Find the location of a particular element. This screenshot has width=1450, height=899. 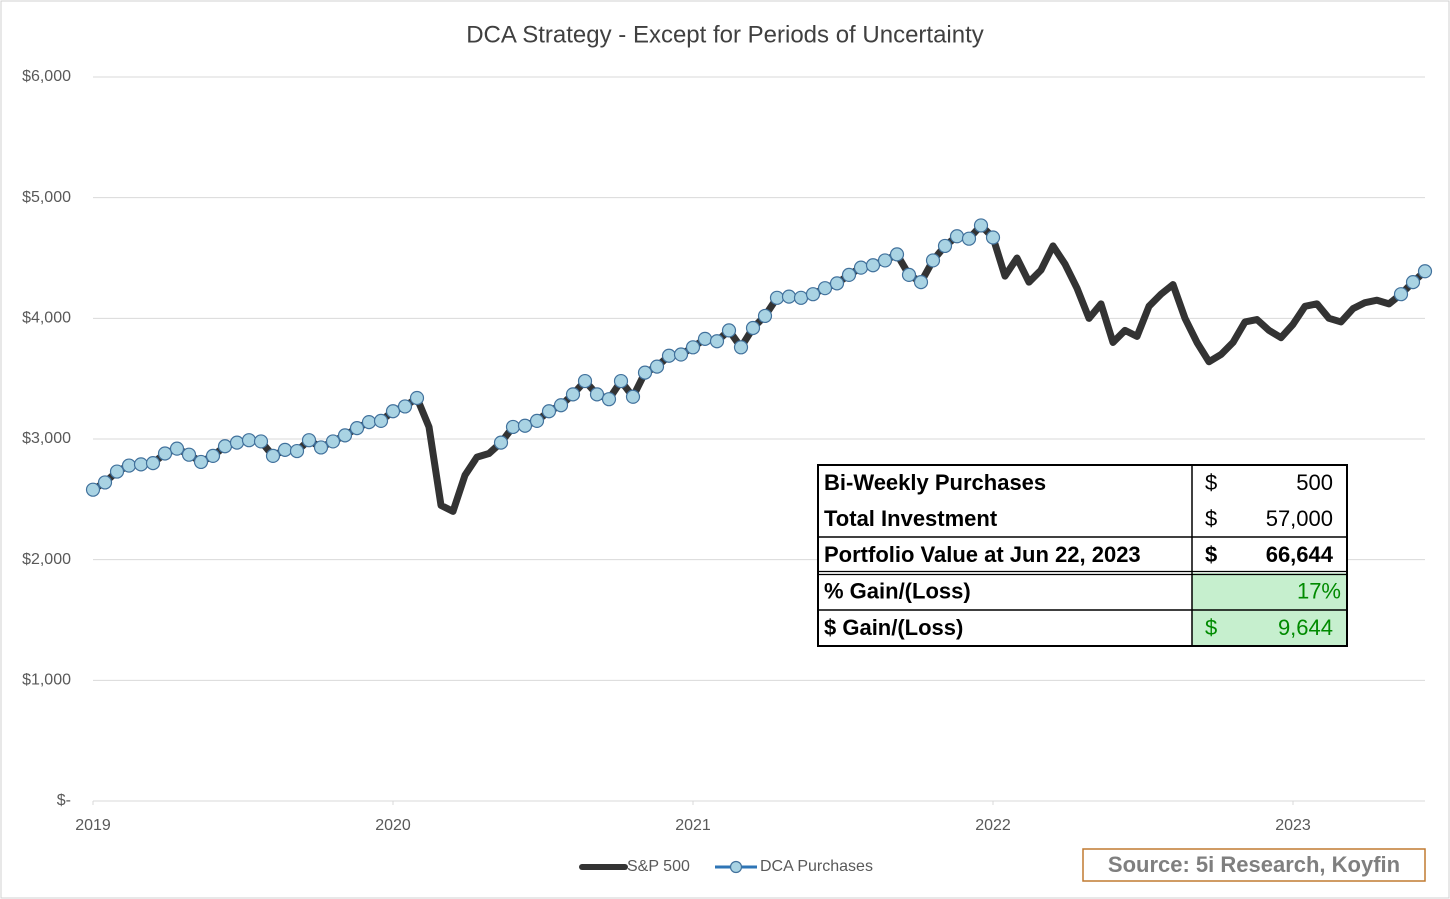

legend-label: DCA Purchases is located at coordinates (816, 866).